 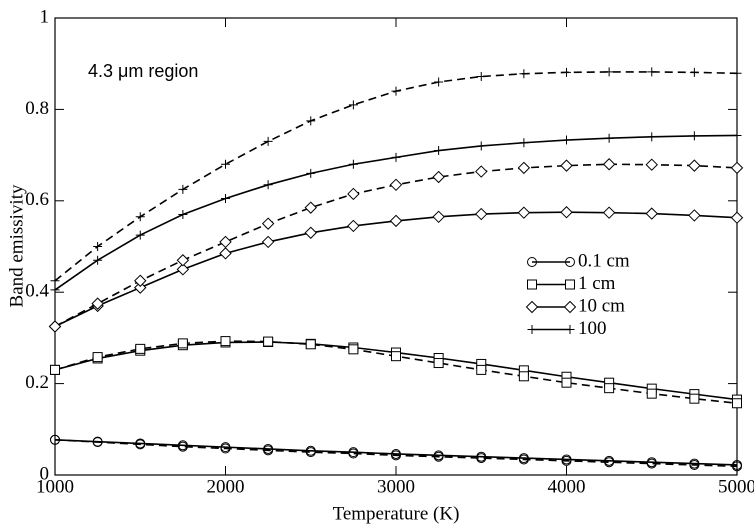 What do you see at coordinates (604, 260) in the screenshot?
I see `legend-label: 0.1 cm` at bounding box center [604, 260].